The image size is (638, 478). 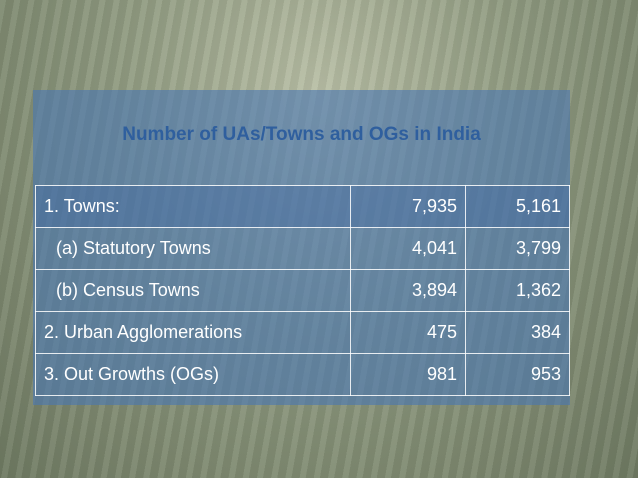 I want to click on table-cell: 5,161, so click(x=517, y=206).